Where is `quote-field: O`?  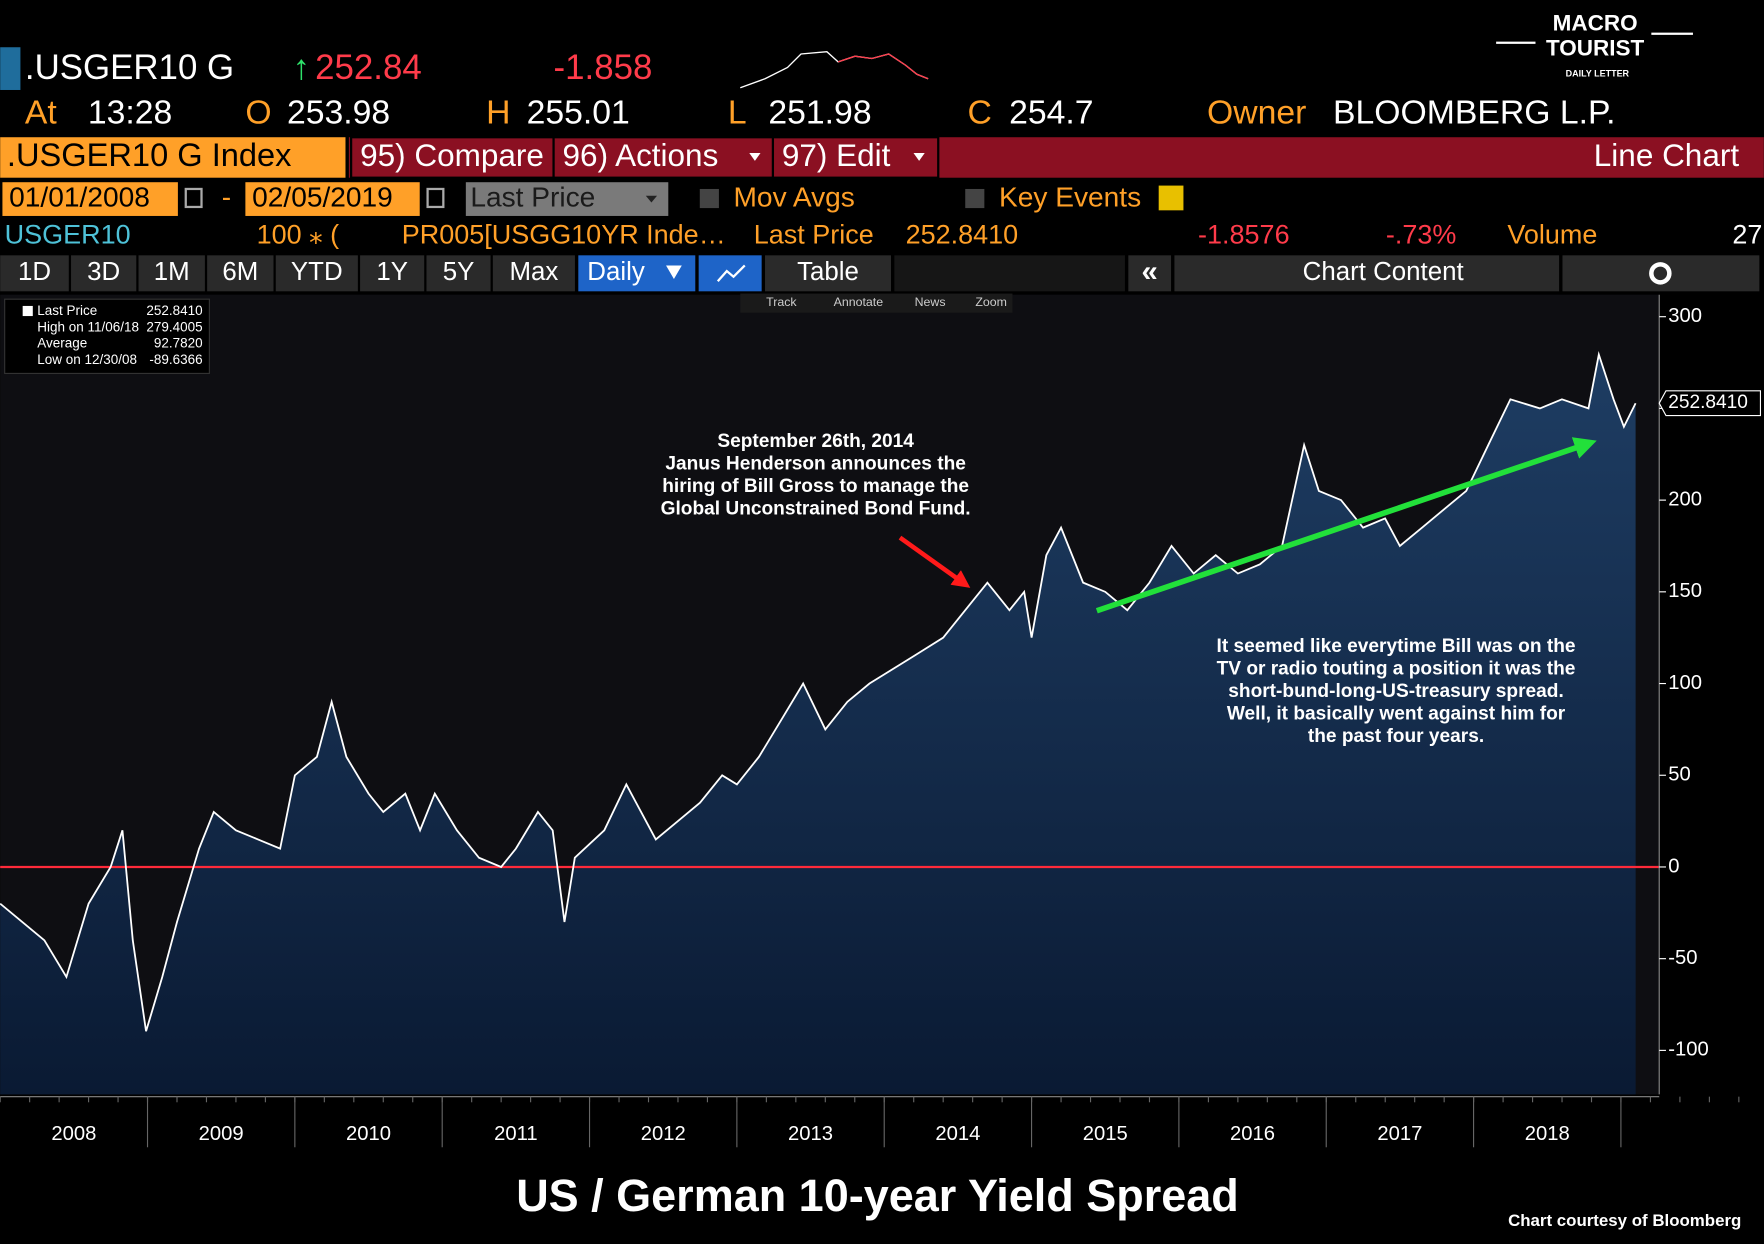
quote-field: O is located at coordinates (258, 113).